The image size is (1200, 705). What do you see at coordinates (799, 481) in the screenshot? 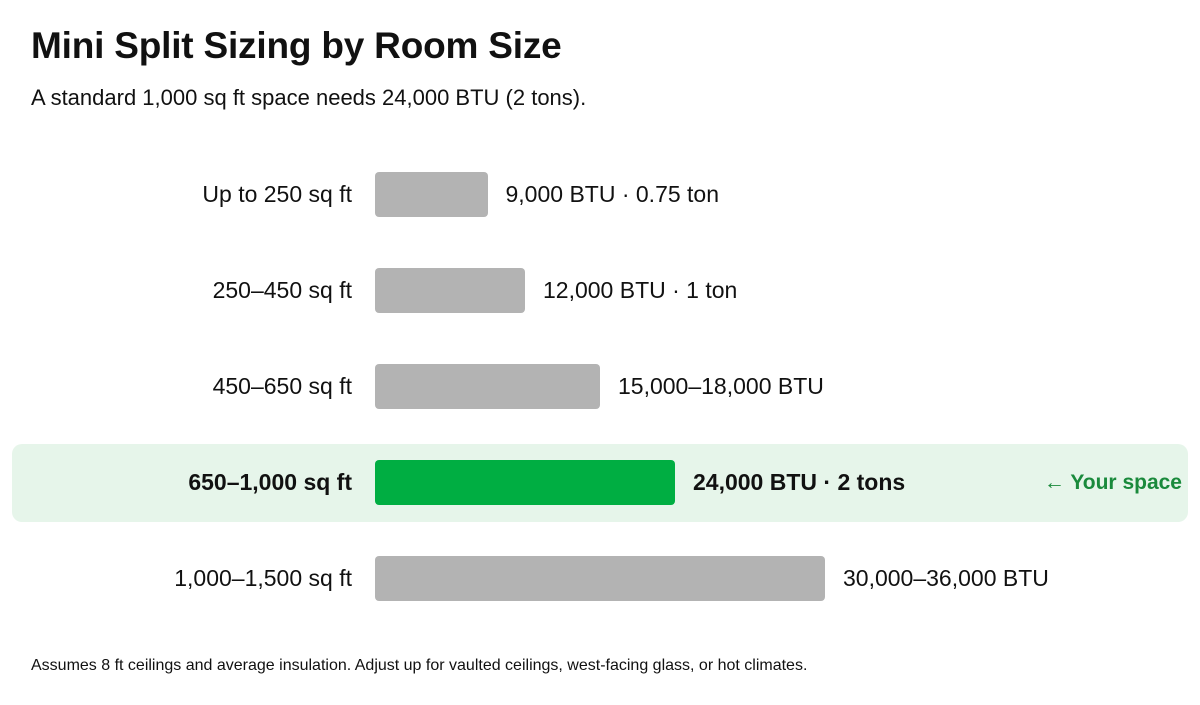
I see `value-label: 24,000 BTU · 2 tons` at bounding box center [799, 481].